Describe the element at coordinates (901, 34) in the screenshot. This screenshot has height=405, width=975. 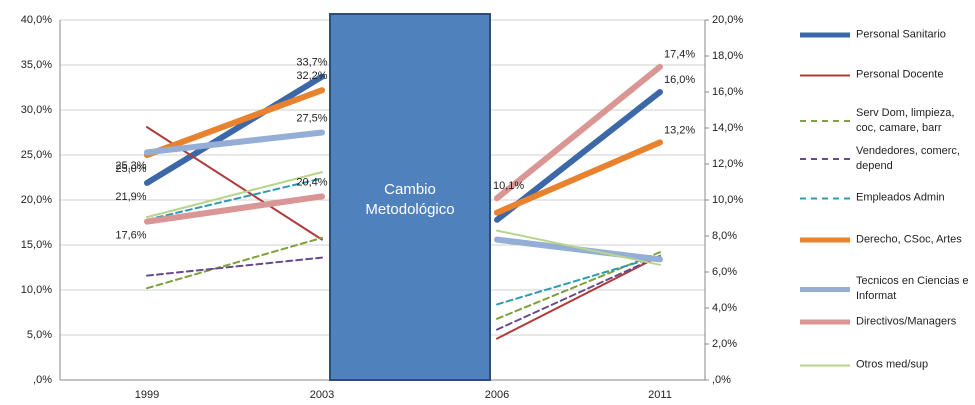
I see `legend-label: Personal Sanitario` at that location.